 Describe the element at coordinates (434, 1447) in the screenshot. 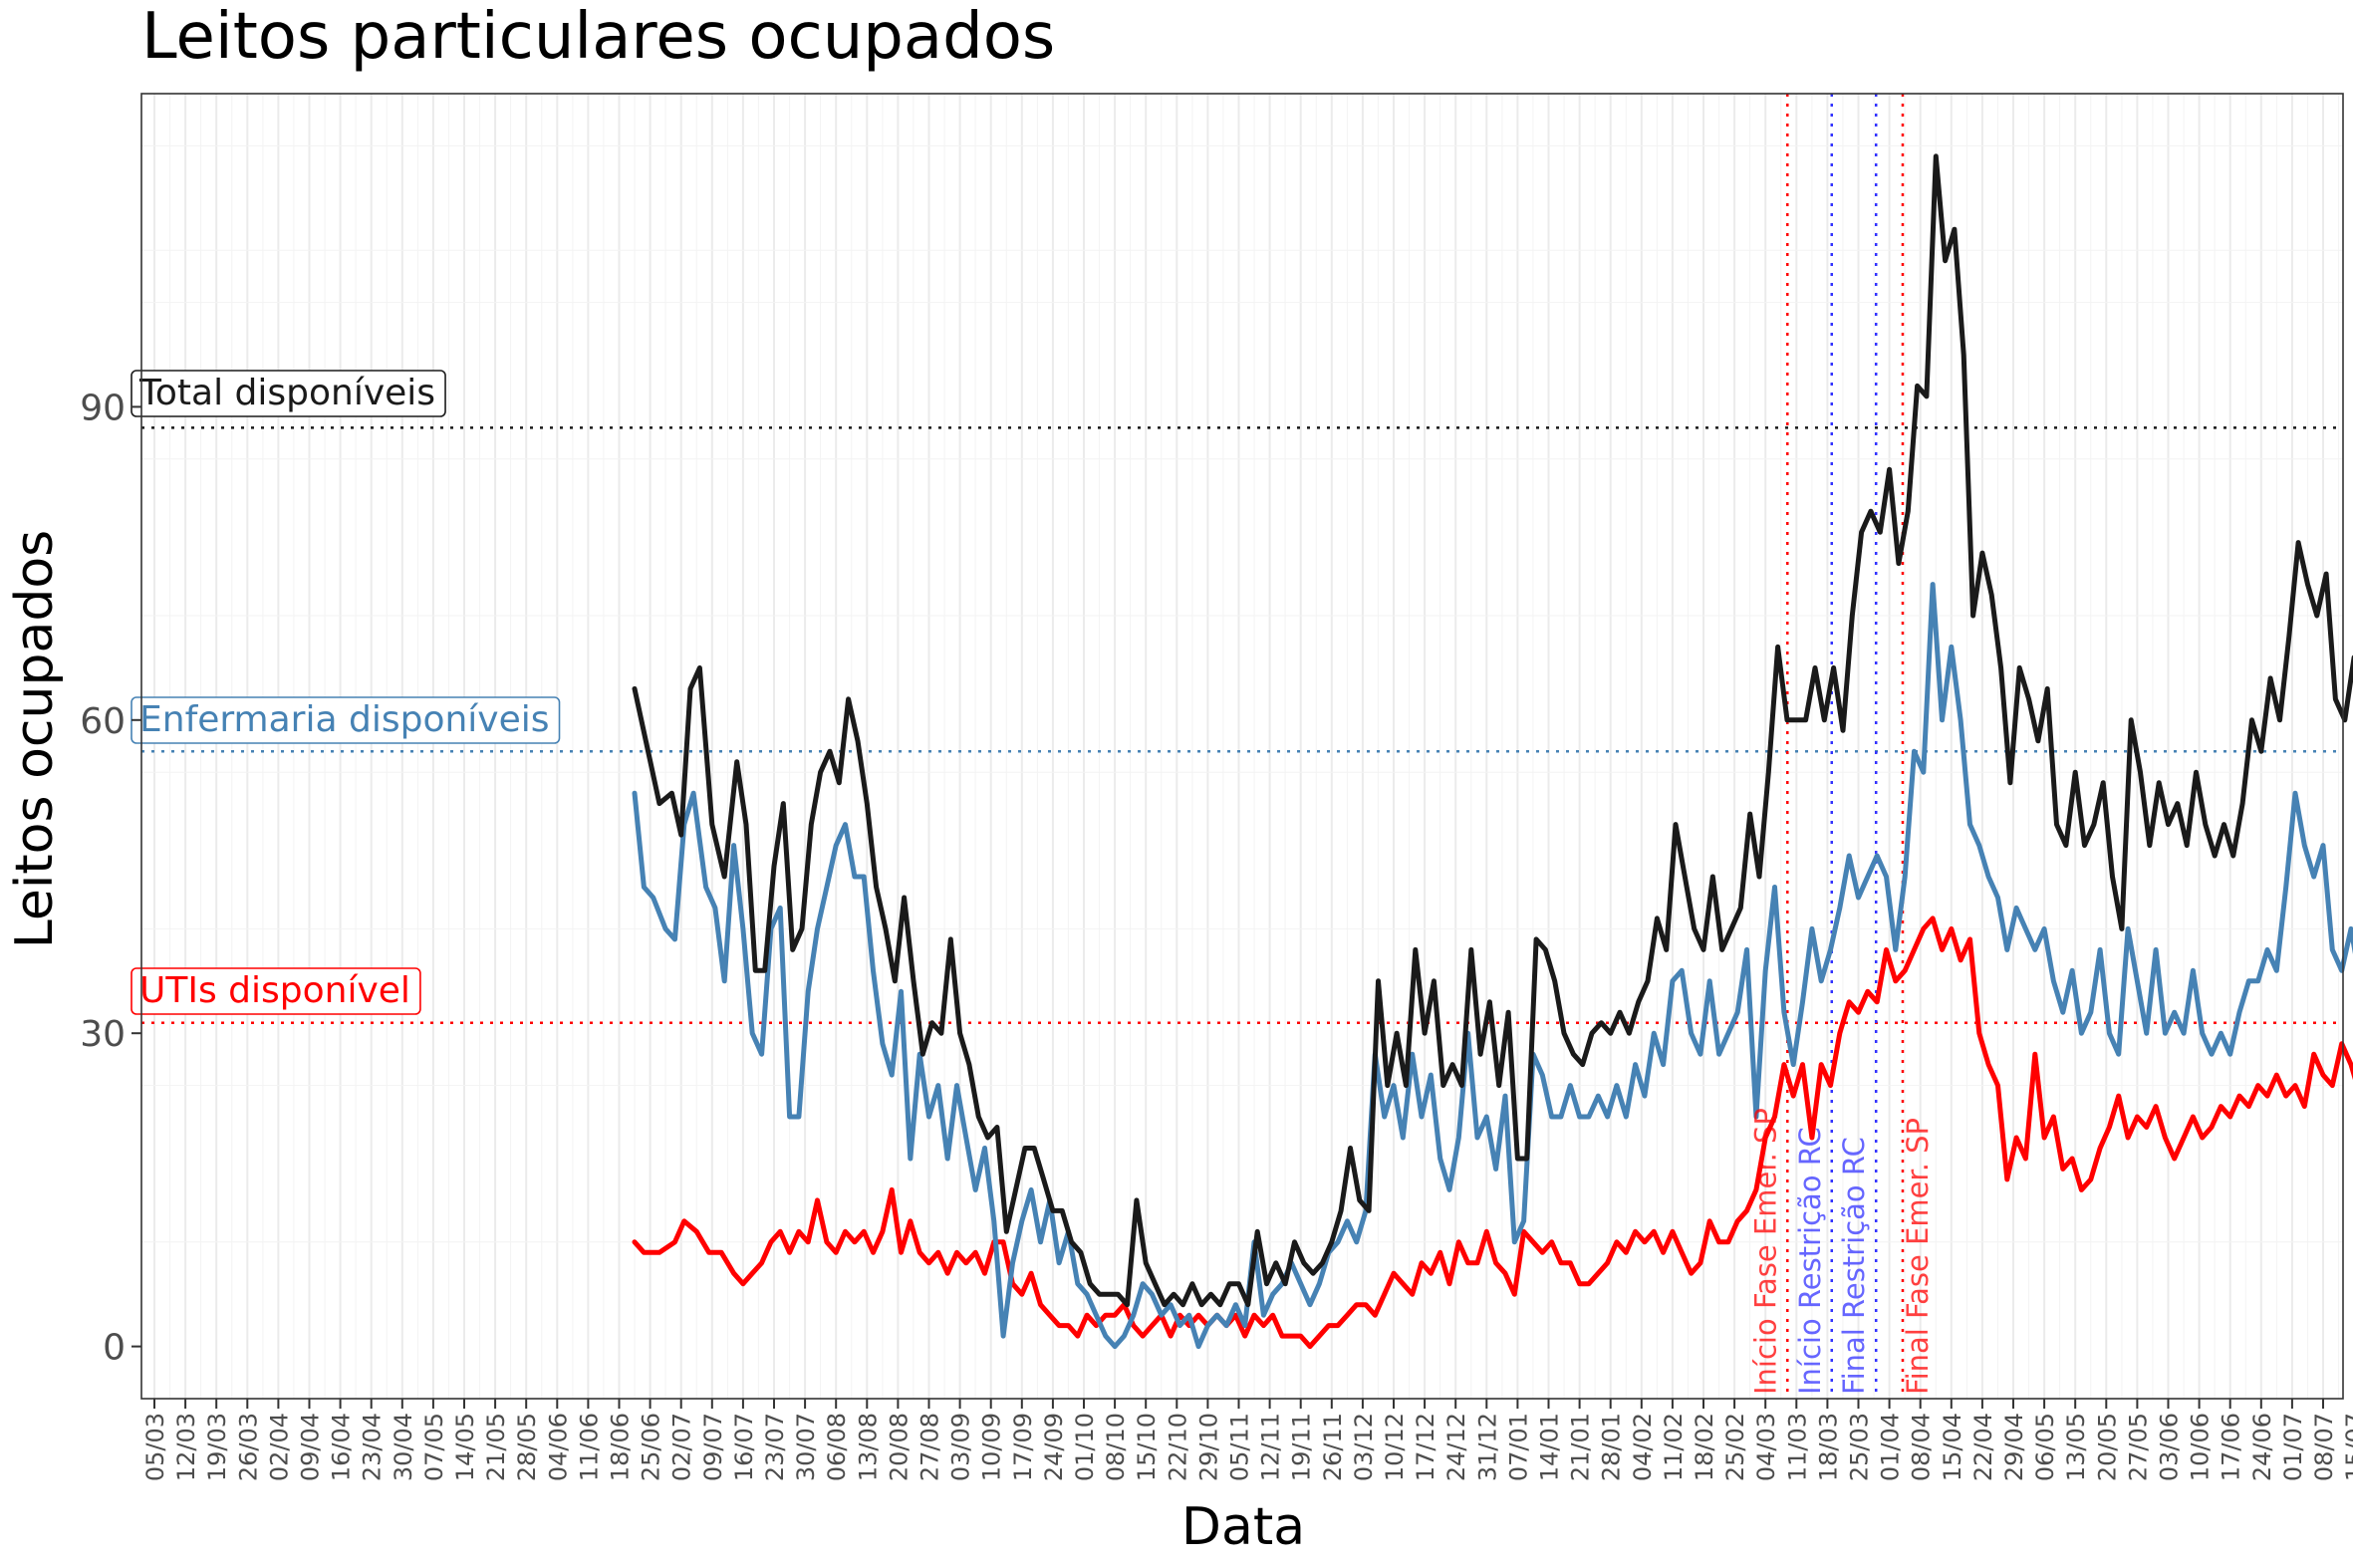

I see `x-tick-label: 07/05` at that location.